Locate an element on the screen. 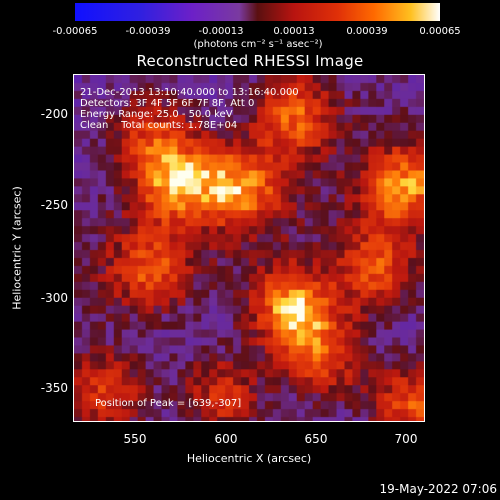 The width and height of the screenshot is (500, 500). energy-range-text: Energy Range: 25.0 - 50.0 keV is located at coordinates (156, 114).